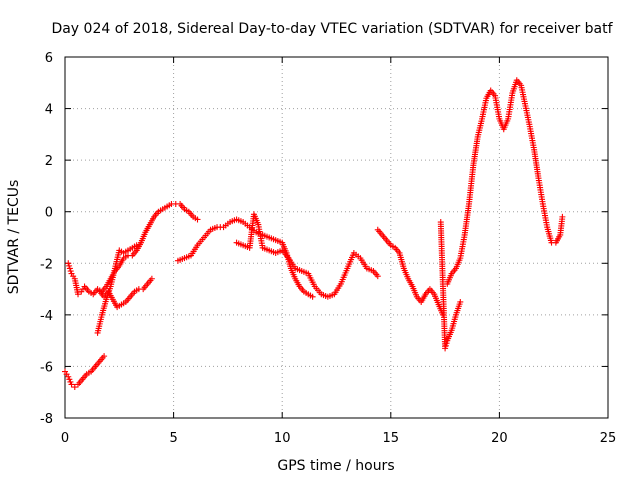 The height and width of the screenshot is (480, 640). I want to click on y-tick-label: -2, so click(46, 264).